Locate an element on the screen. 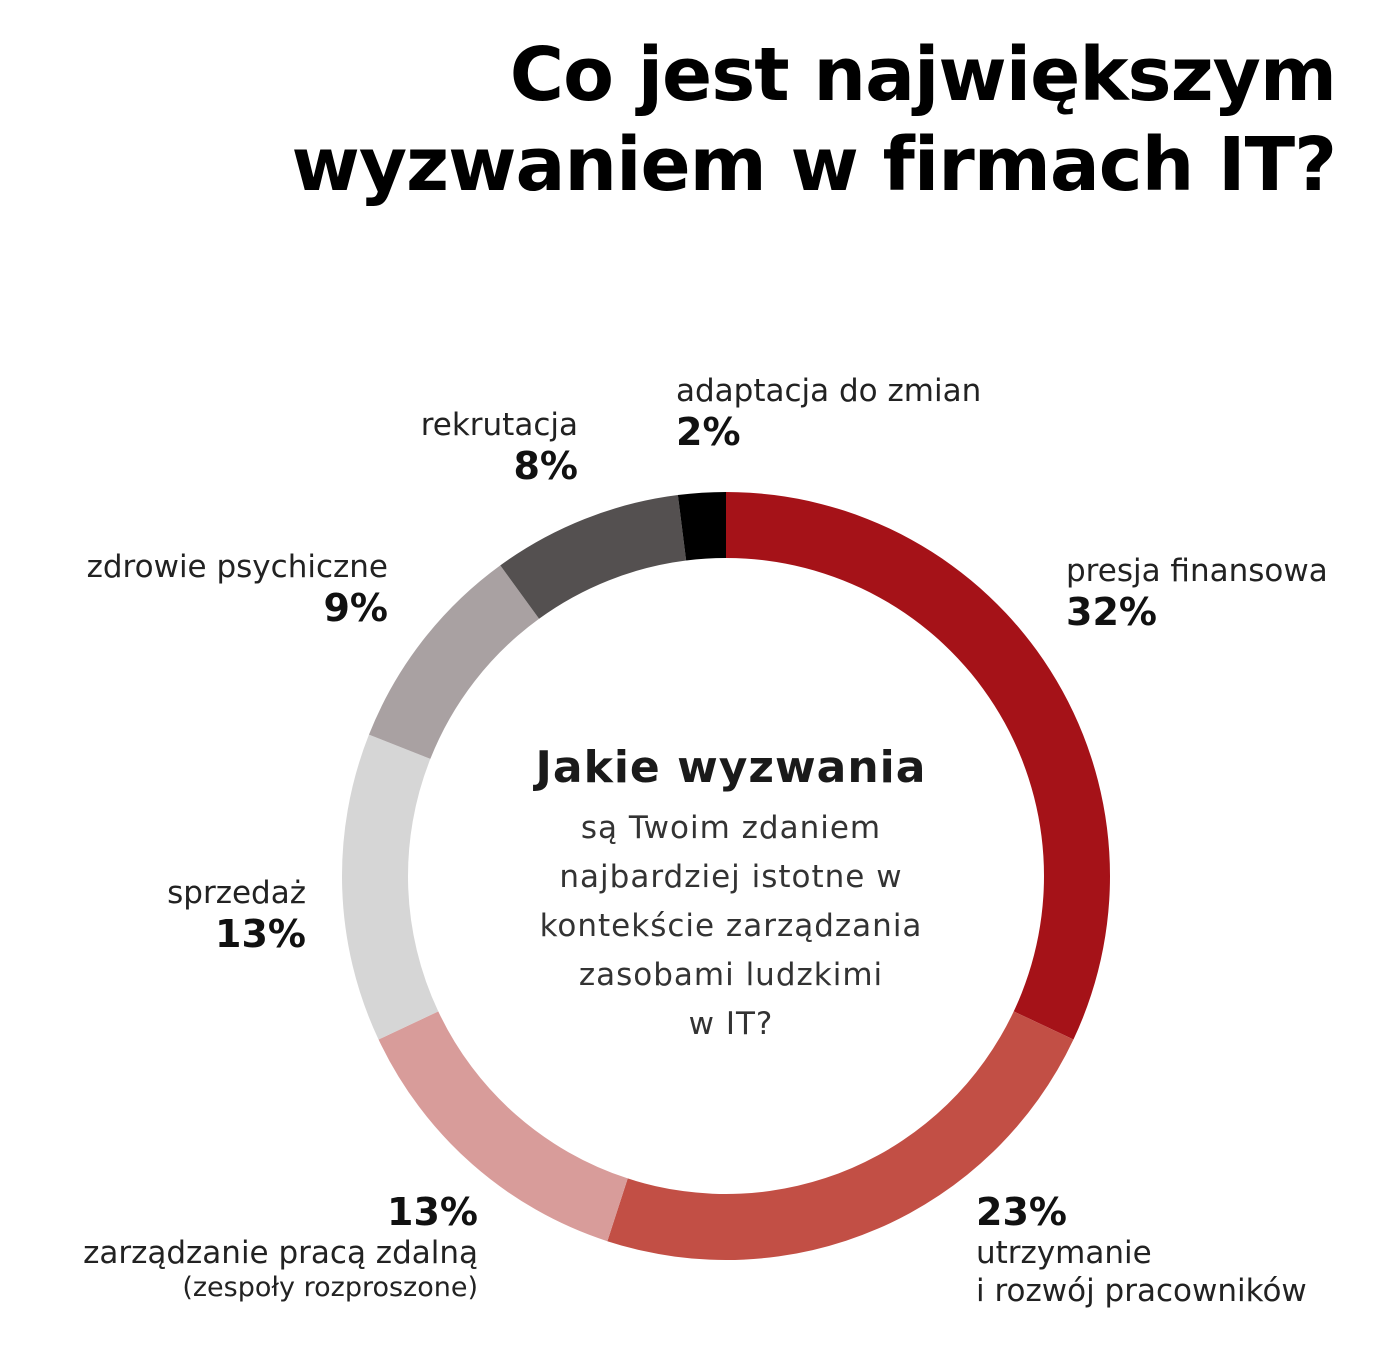  label-adaptacja-pct: 2% is located at coordinates (708, 432).